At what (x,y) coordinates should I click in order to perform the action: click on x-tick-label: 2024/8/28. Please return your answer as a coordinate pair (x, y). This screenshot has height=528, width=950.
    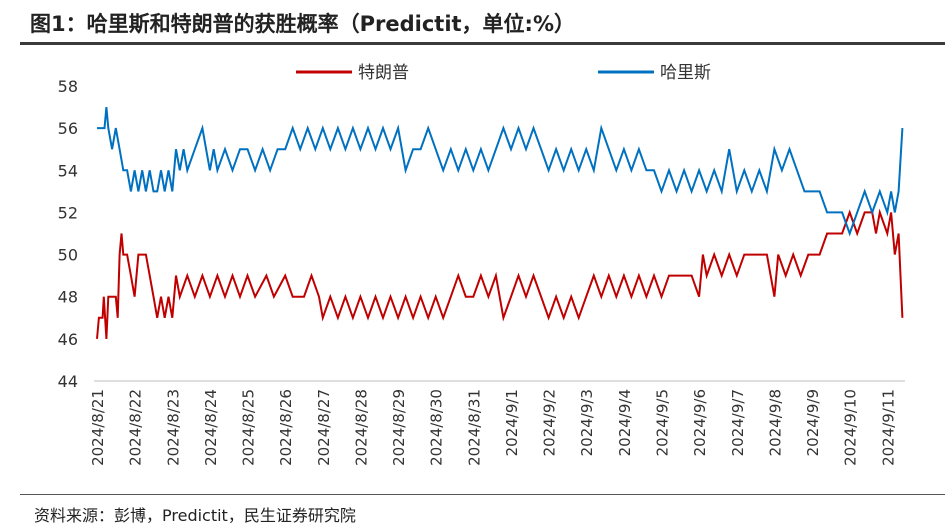
    Looking at the image, I should click on (361, 427).